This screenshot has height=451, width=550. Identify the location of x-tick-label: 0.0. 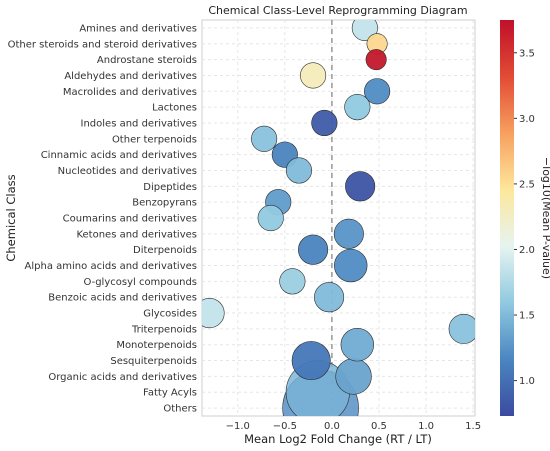
(332, 426).